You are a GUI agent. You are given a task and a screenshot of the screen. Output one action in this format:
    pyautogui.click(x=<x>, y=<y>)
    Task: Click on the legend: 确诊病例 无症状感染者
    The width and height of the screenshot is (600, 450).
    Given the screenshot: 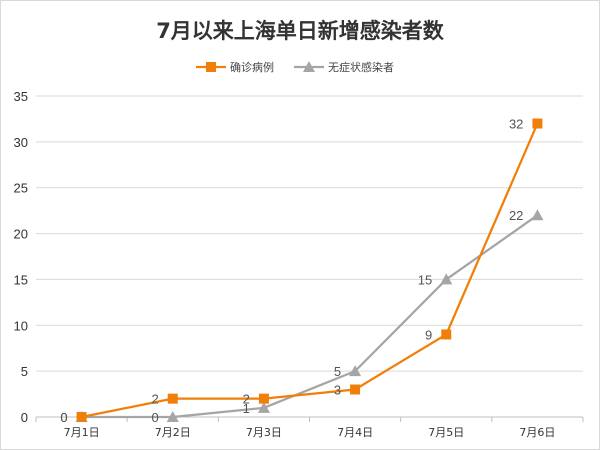 What is the action you would take?
    pyautogui.click(x=295, y=67)
    